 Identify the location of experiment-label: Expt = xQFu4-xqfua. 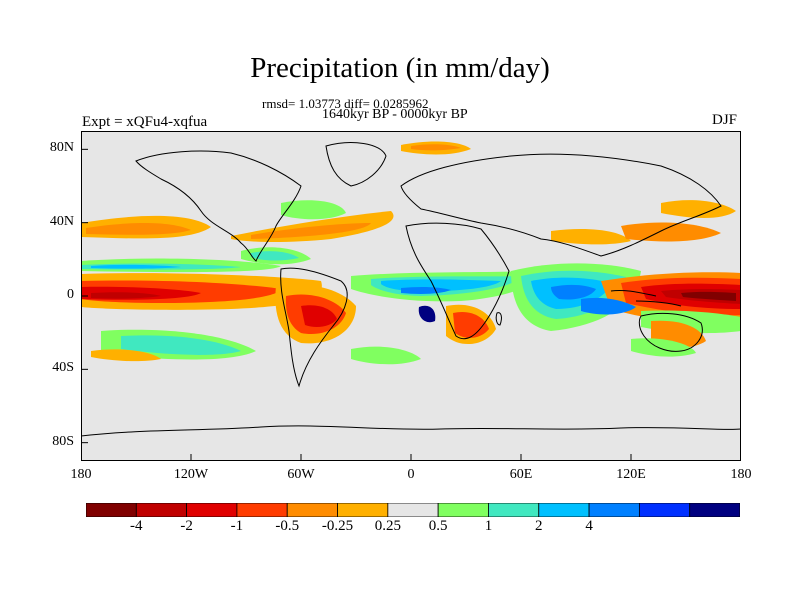
(145, 122).